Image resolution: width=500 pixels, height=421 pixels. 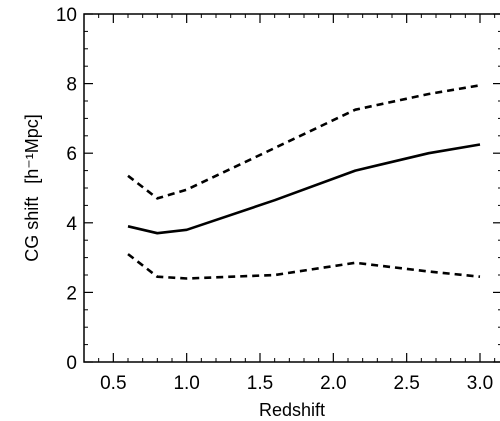 What do you see at coordinates (32, 188) in the screenshot?
I see `y-axis-label: CG shift [h⁻¹Mpc]` at bounding box center [32, 188].